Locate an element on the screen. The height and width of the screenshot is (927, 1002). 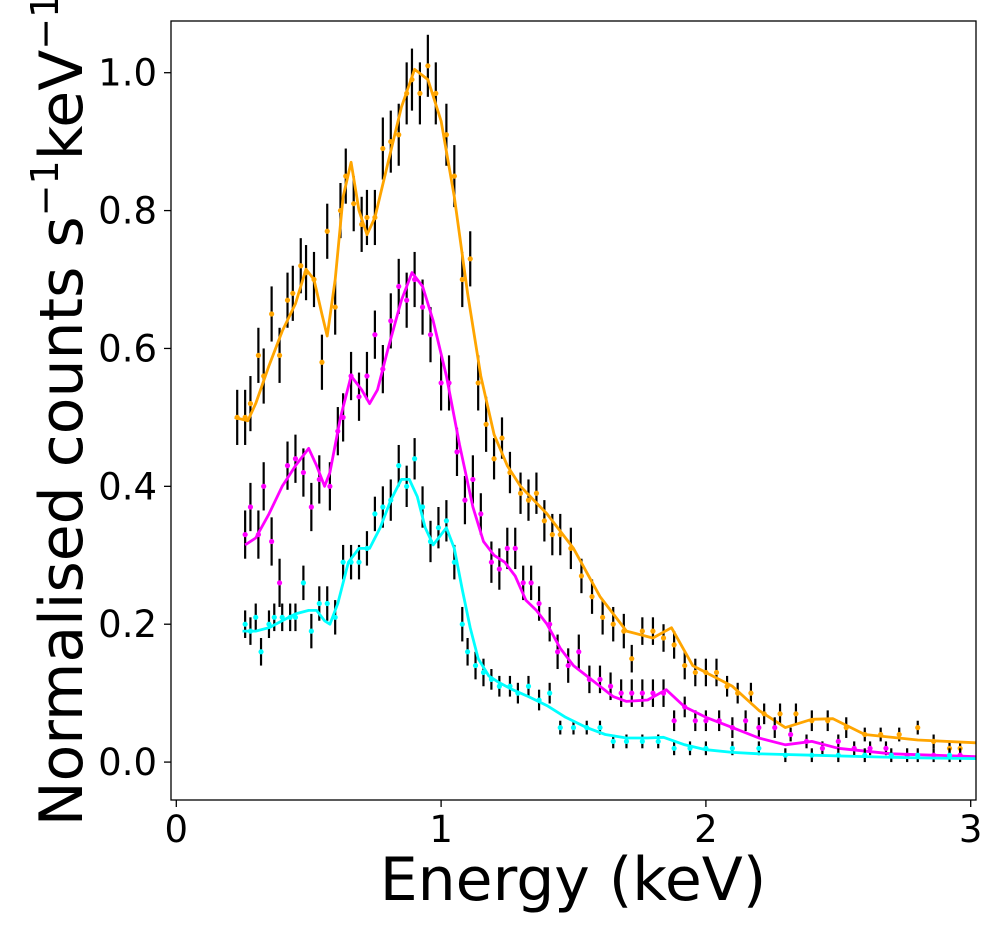
x-axis-label: Energy (keV) is located at coordinates (573, 880).